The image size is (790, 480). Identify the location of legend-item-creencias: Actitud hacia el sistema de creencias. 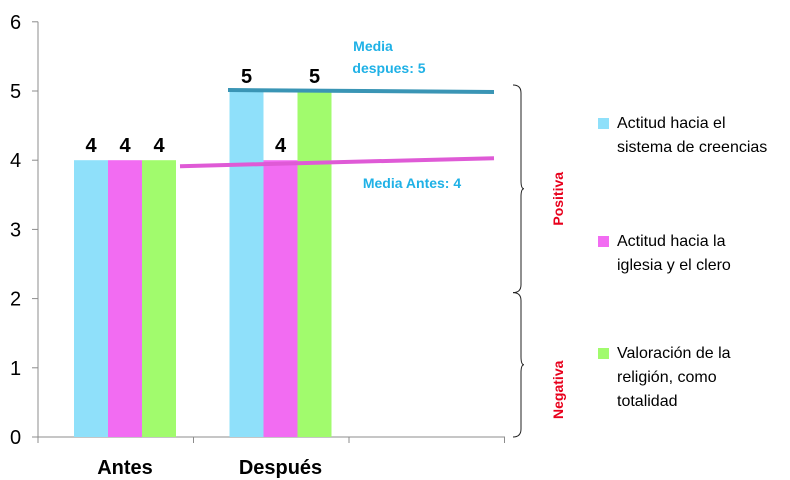
(693, 136).